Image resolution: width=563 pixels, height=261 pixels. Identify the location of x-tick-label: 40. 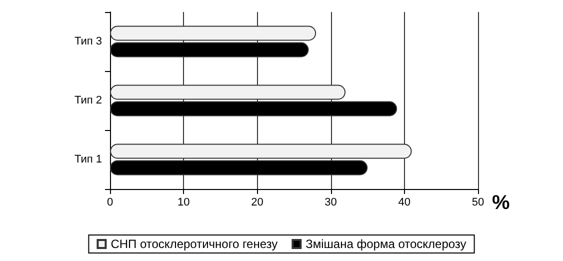
(404, 202).